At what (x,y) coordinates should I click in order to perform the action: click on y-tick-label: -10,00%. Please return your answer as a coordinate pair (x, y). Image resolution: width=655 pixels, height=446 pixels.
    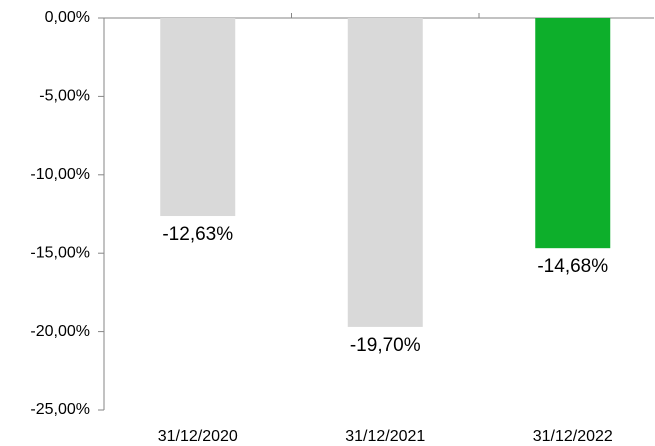
    Looking at the image, I should click on (60, 174).